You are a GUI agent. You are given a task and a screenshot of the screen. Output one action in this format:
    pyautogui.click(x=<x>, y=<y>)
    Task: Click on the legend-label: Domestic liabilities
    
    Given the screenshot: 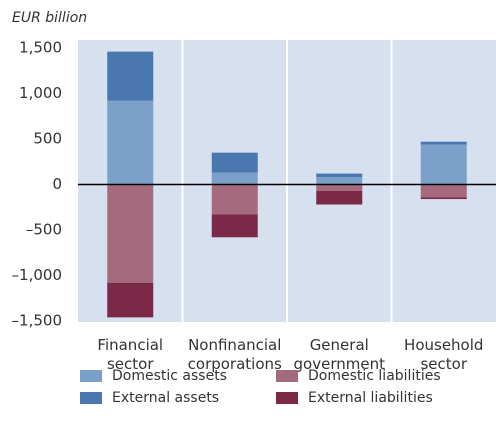 What is the action you would take?
    pyautogui.click(x=374, y=376)
    